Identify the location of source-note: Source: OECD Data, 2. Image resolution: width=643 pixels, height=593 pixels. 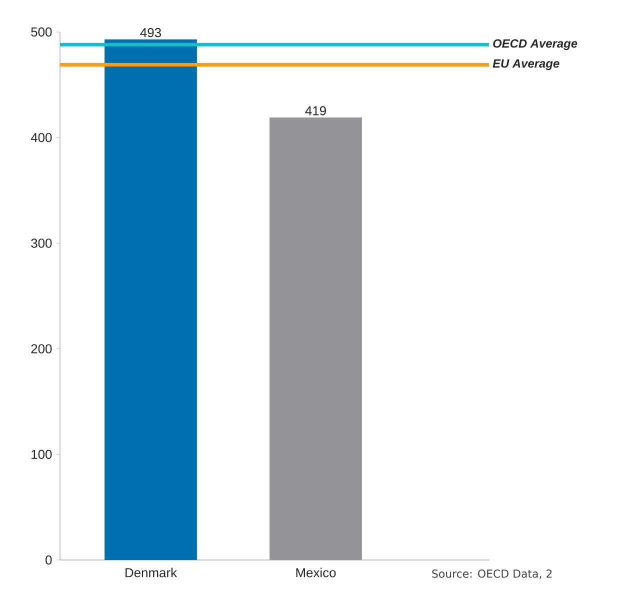
(492, 574).